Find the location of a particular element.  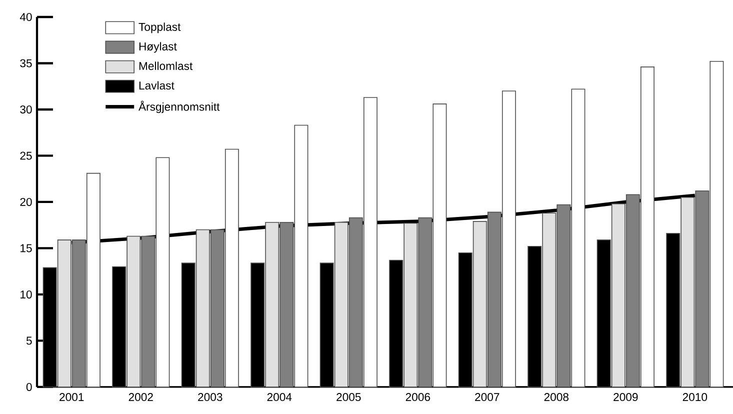

y-tick-label: 35 is located at coordinates (26, 63).